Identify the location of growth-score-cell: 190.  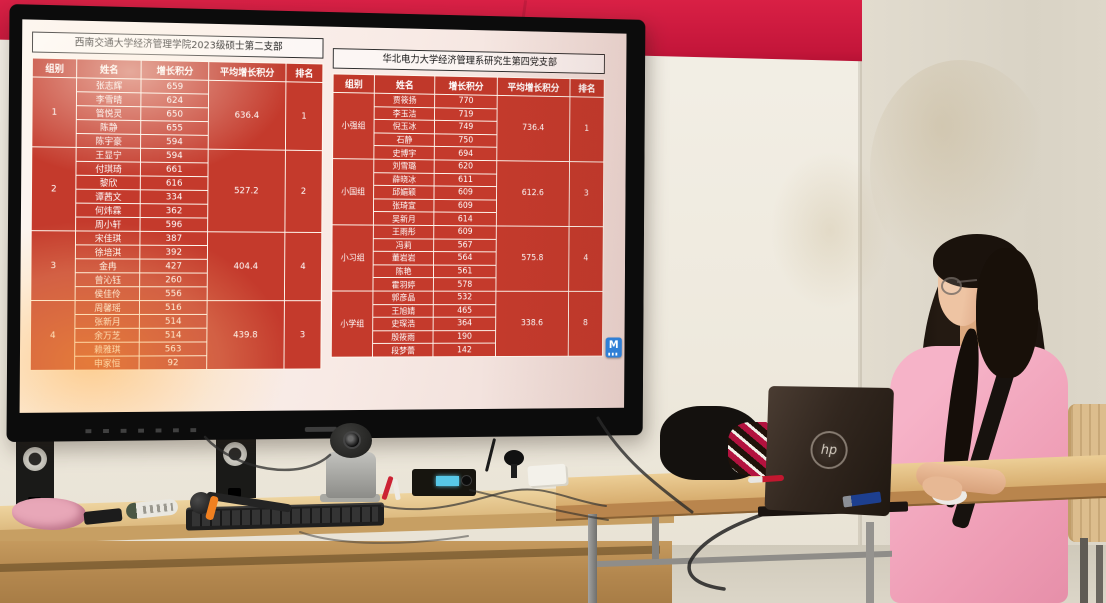
(464, 337).